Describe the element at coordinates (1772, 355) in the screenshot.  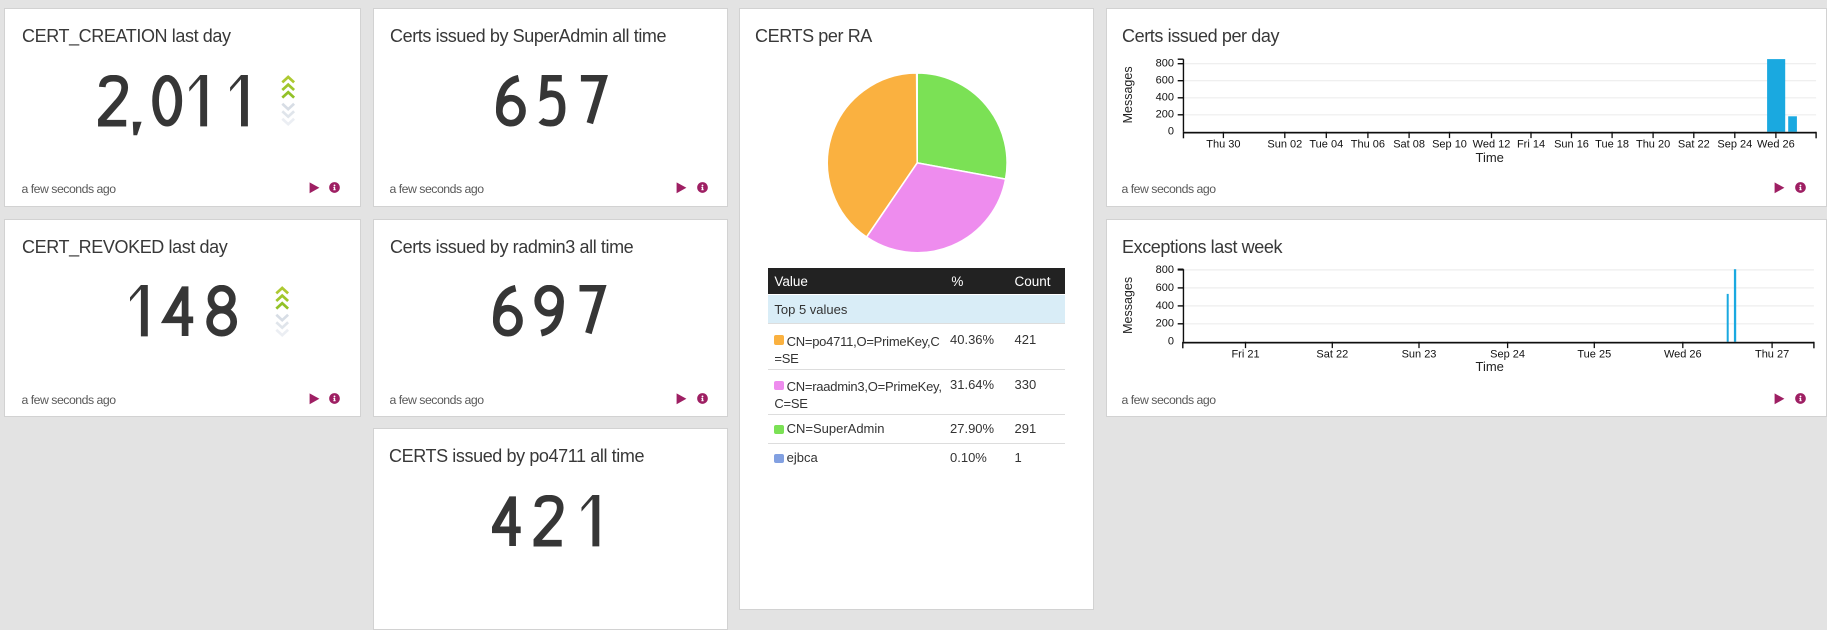
I see `svg-text: Thu 27` at that location.